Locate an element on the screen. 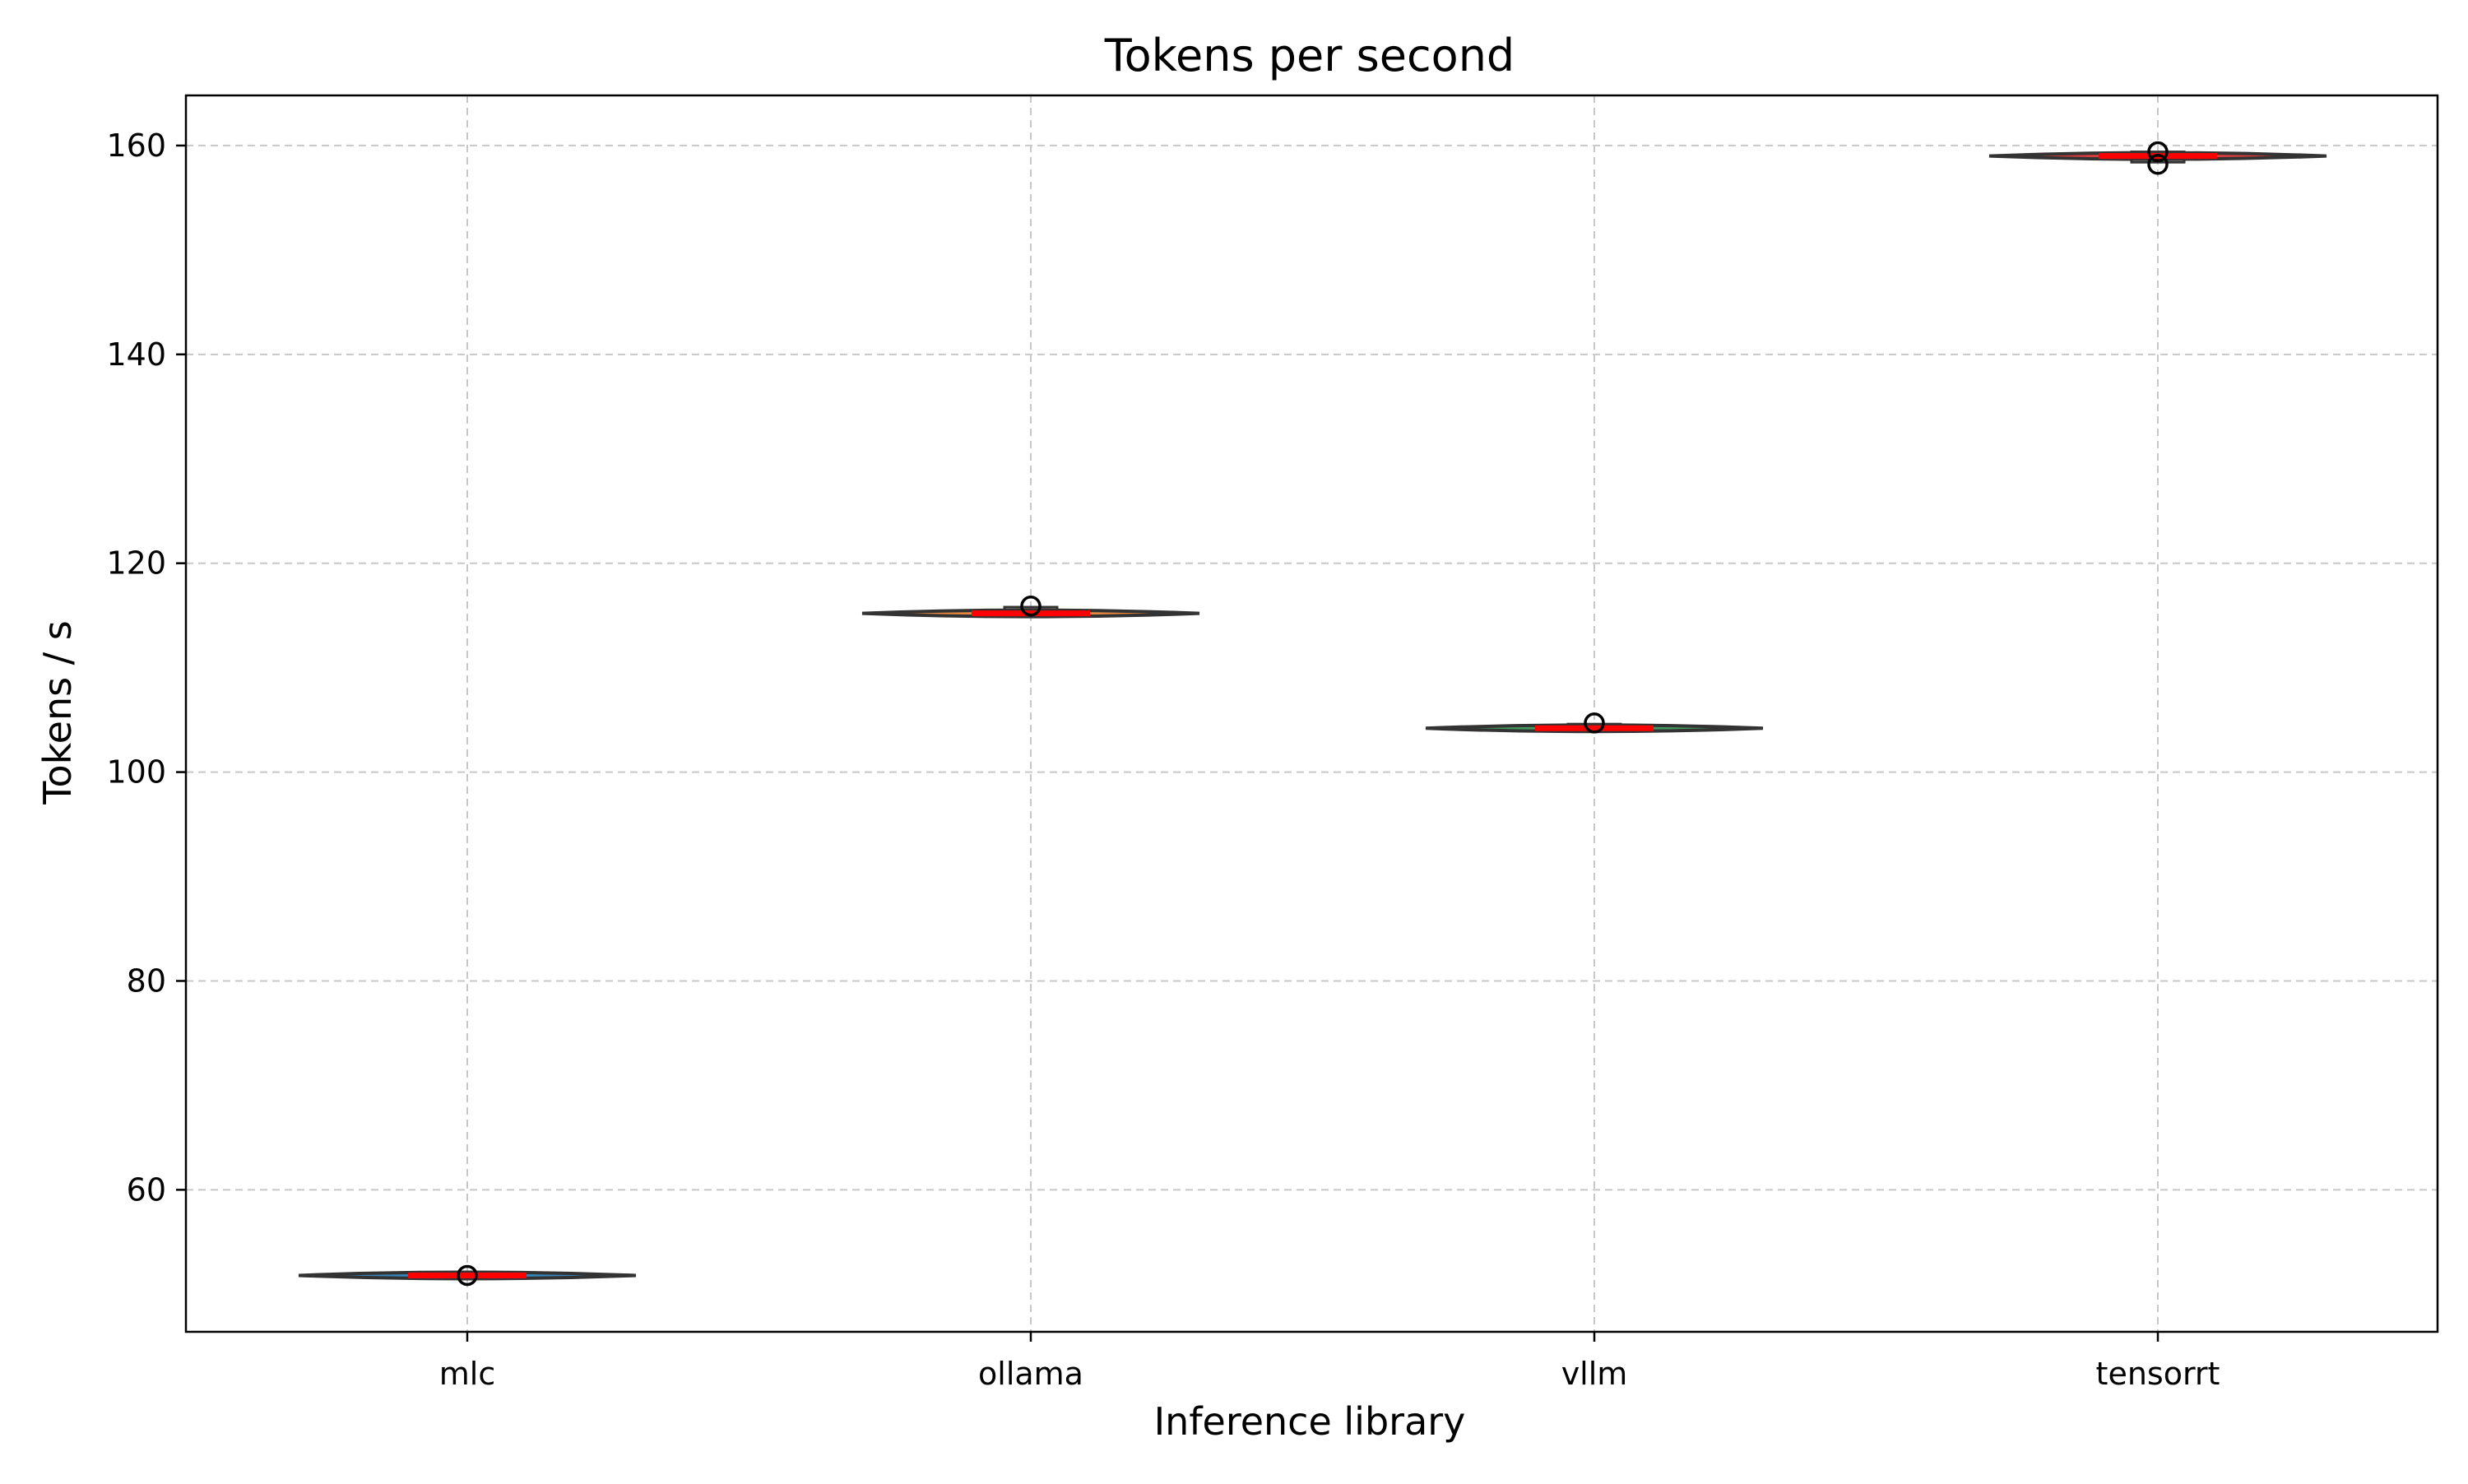 The image size is (2468, 1484). y-tick-label: 80 is located at coordinates (146, 980).